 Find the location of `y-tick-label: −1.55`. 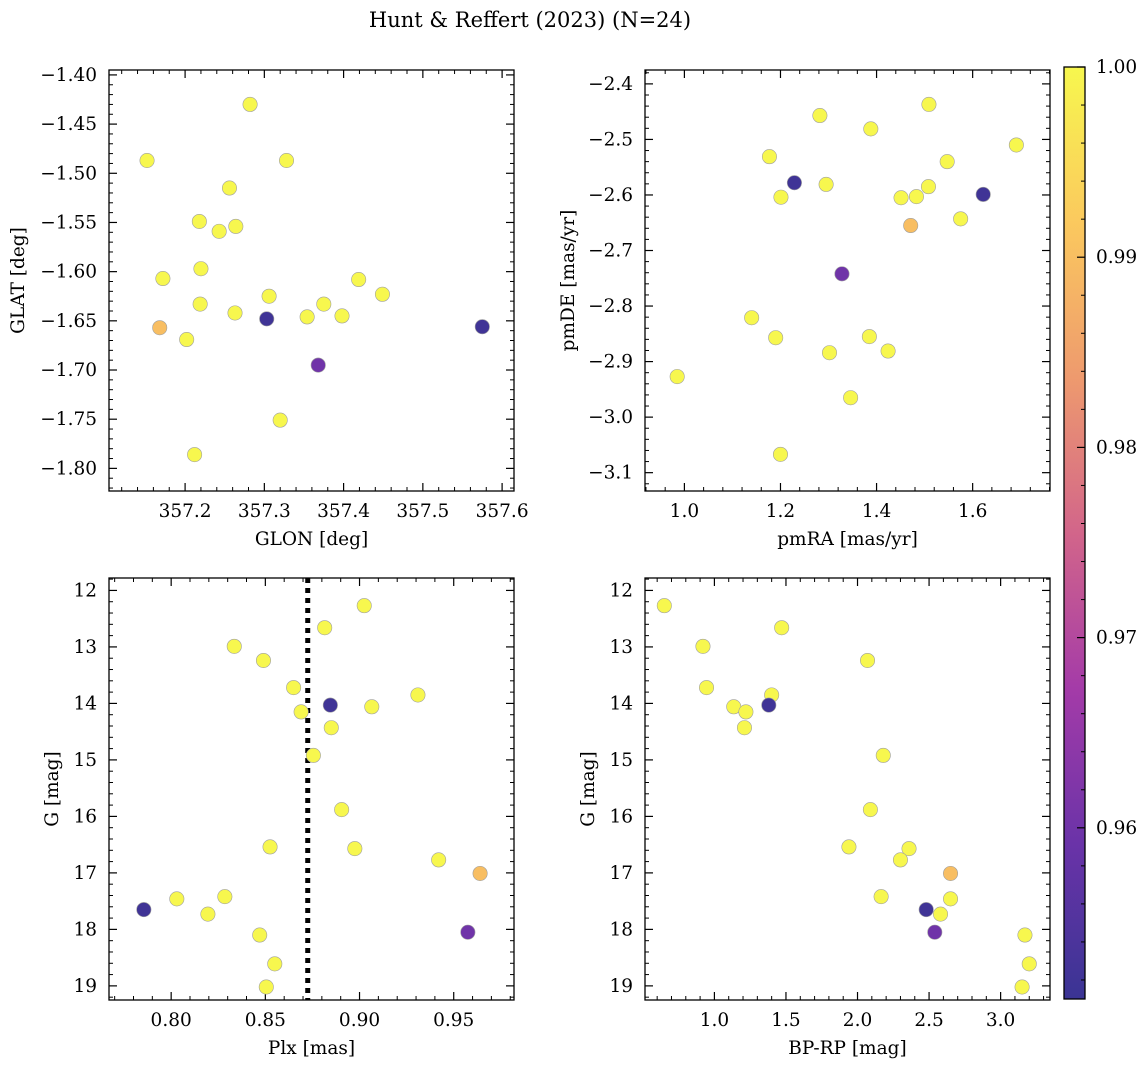

y-tick-label: −1.55 is located at coordinates (68, 222).